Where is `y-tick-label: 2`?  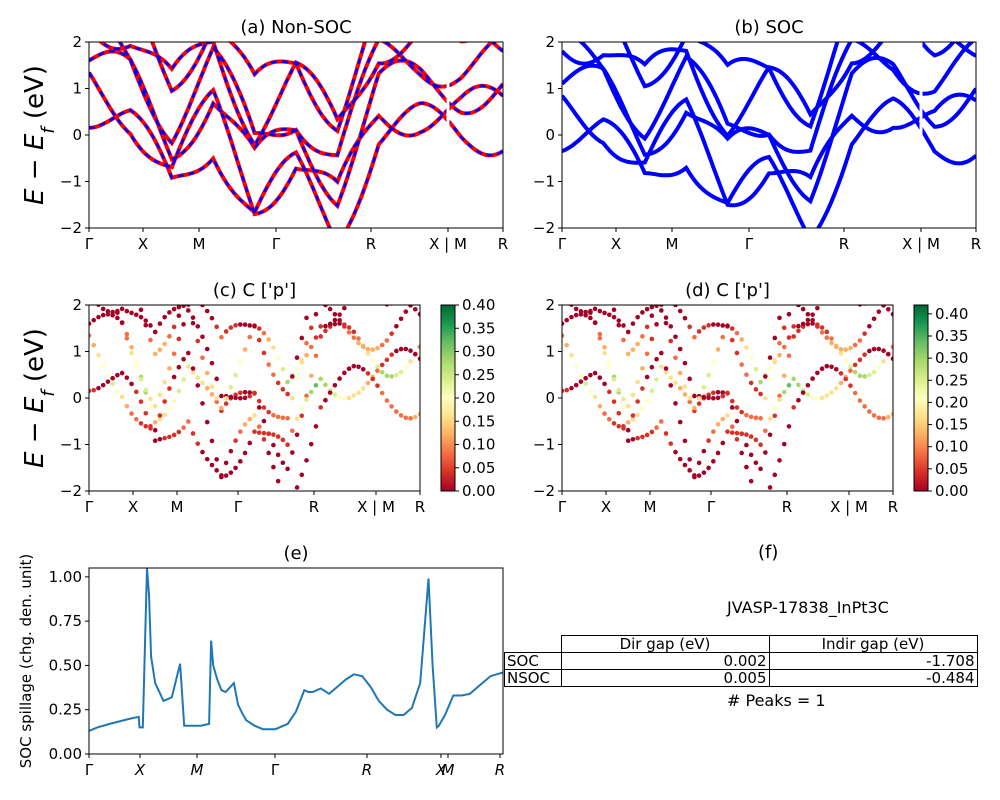 y-tick-label: 2 is located at coordinates (550, 42).